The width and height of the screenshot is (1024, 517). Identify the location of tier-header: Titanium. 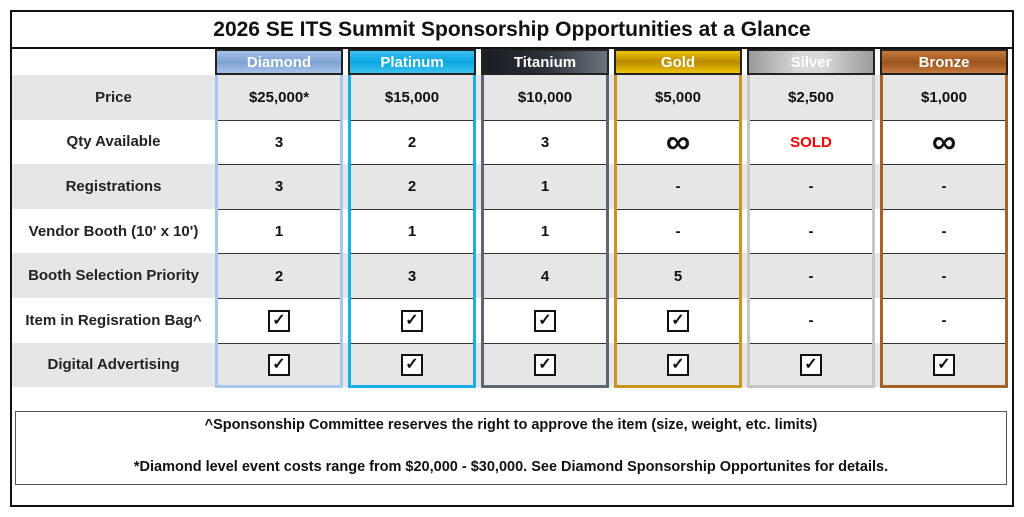
(545, 62).